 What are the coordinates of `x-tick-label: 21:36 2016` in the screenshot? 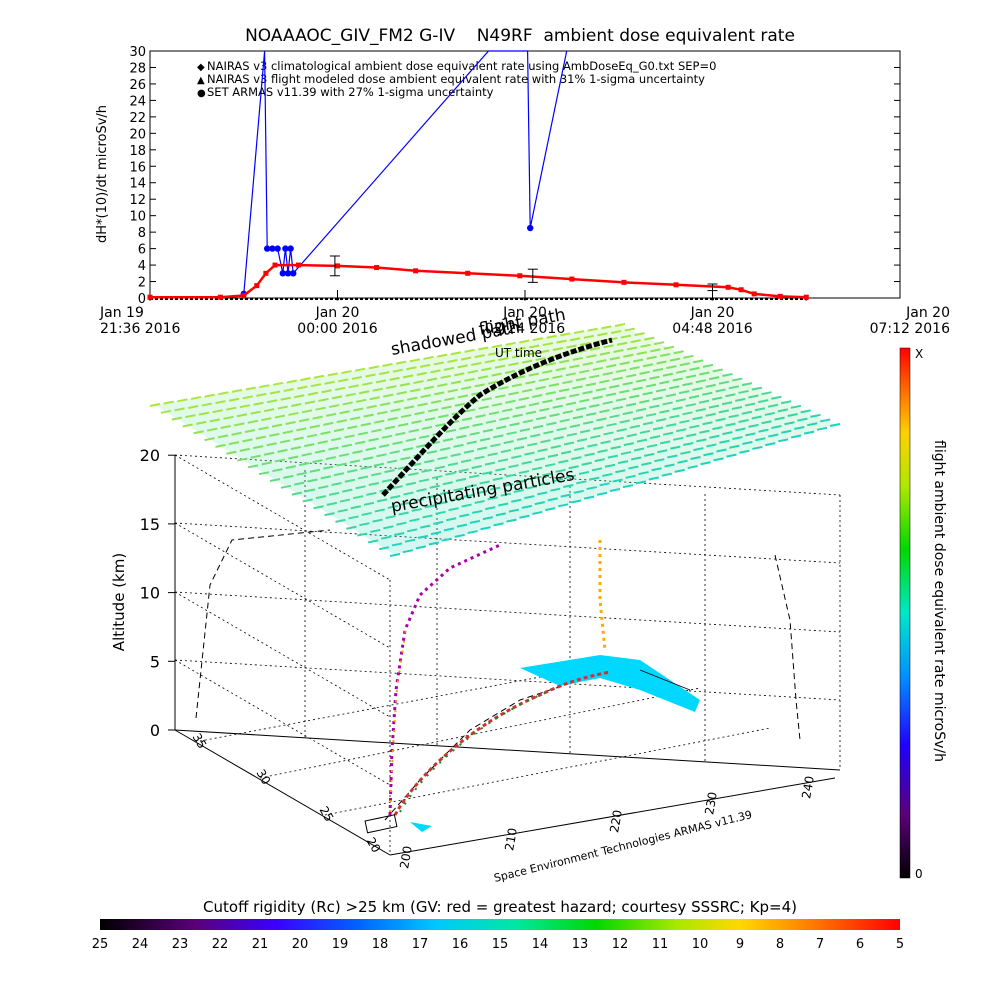 It's located at (140, 329).